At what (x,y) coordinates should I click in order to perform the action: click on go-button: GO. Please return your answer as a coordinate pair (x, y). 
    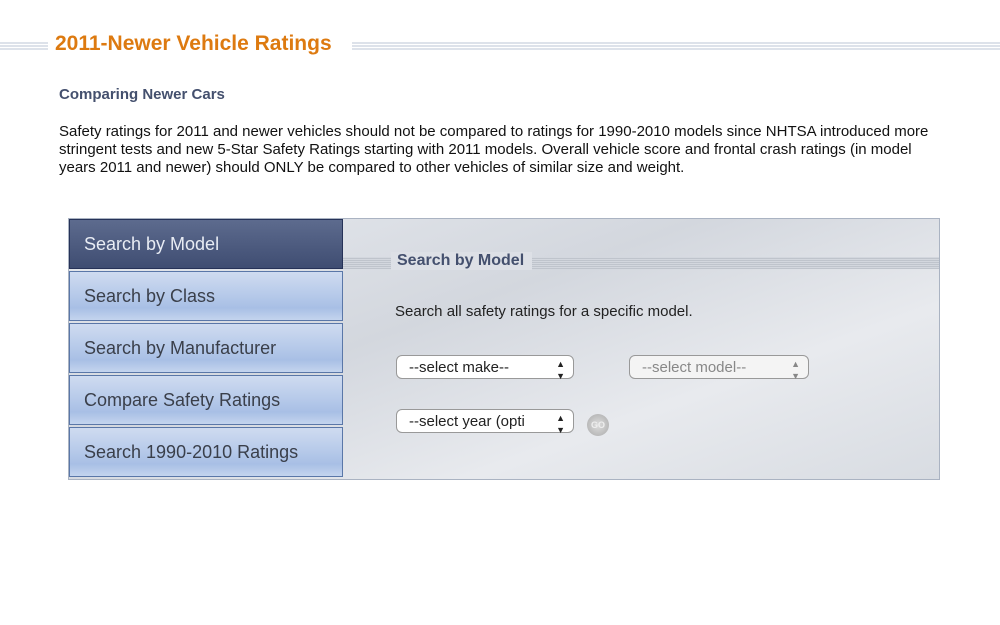
    Looking at the image, I should click on (598, 425).